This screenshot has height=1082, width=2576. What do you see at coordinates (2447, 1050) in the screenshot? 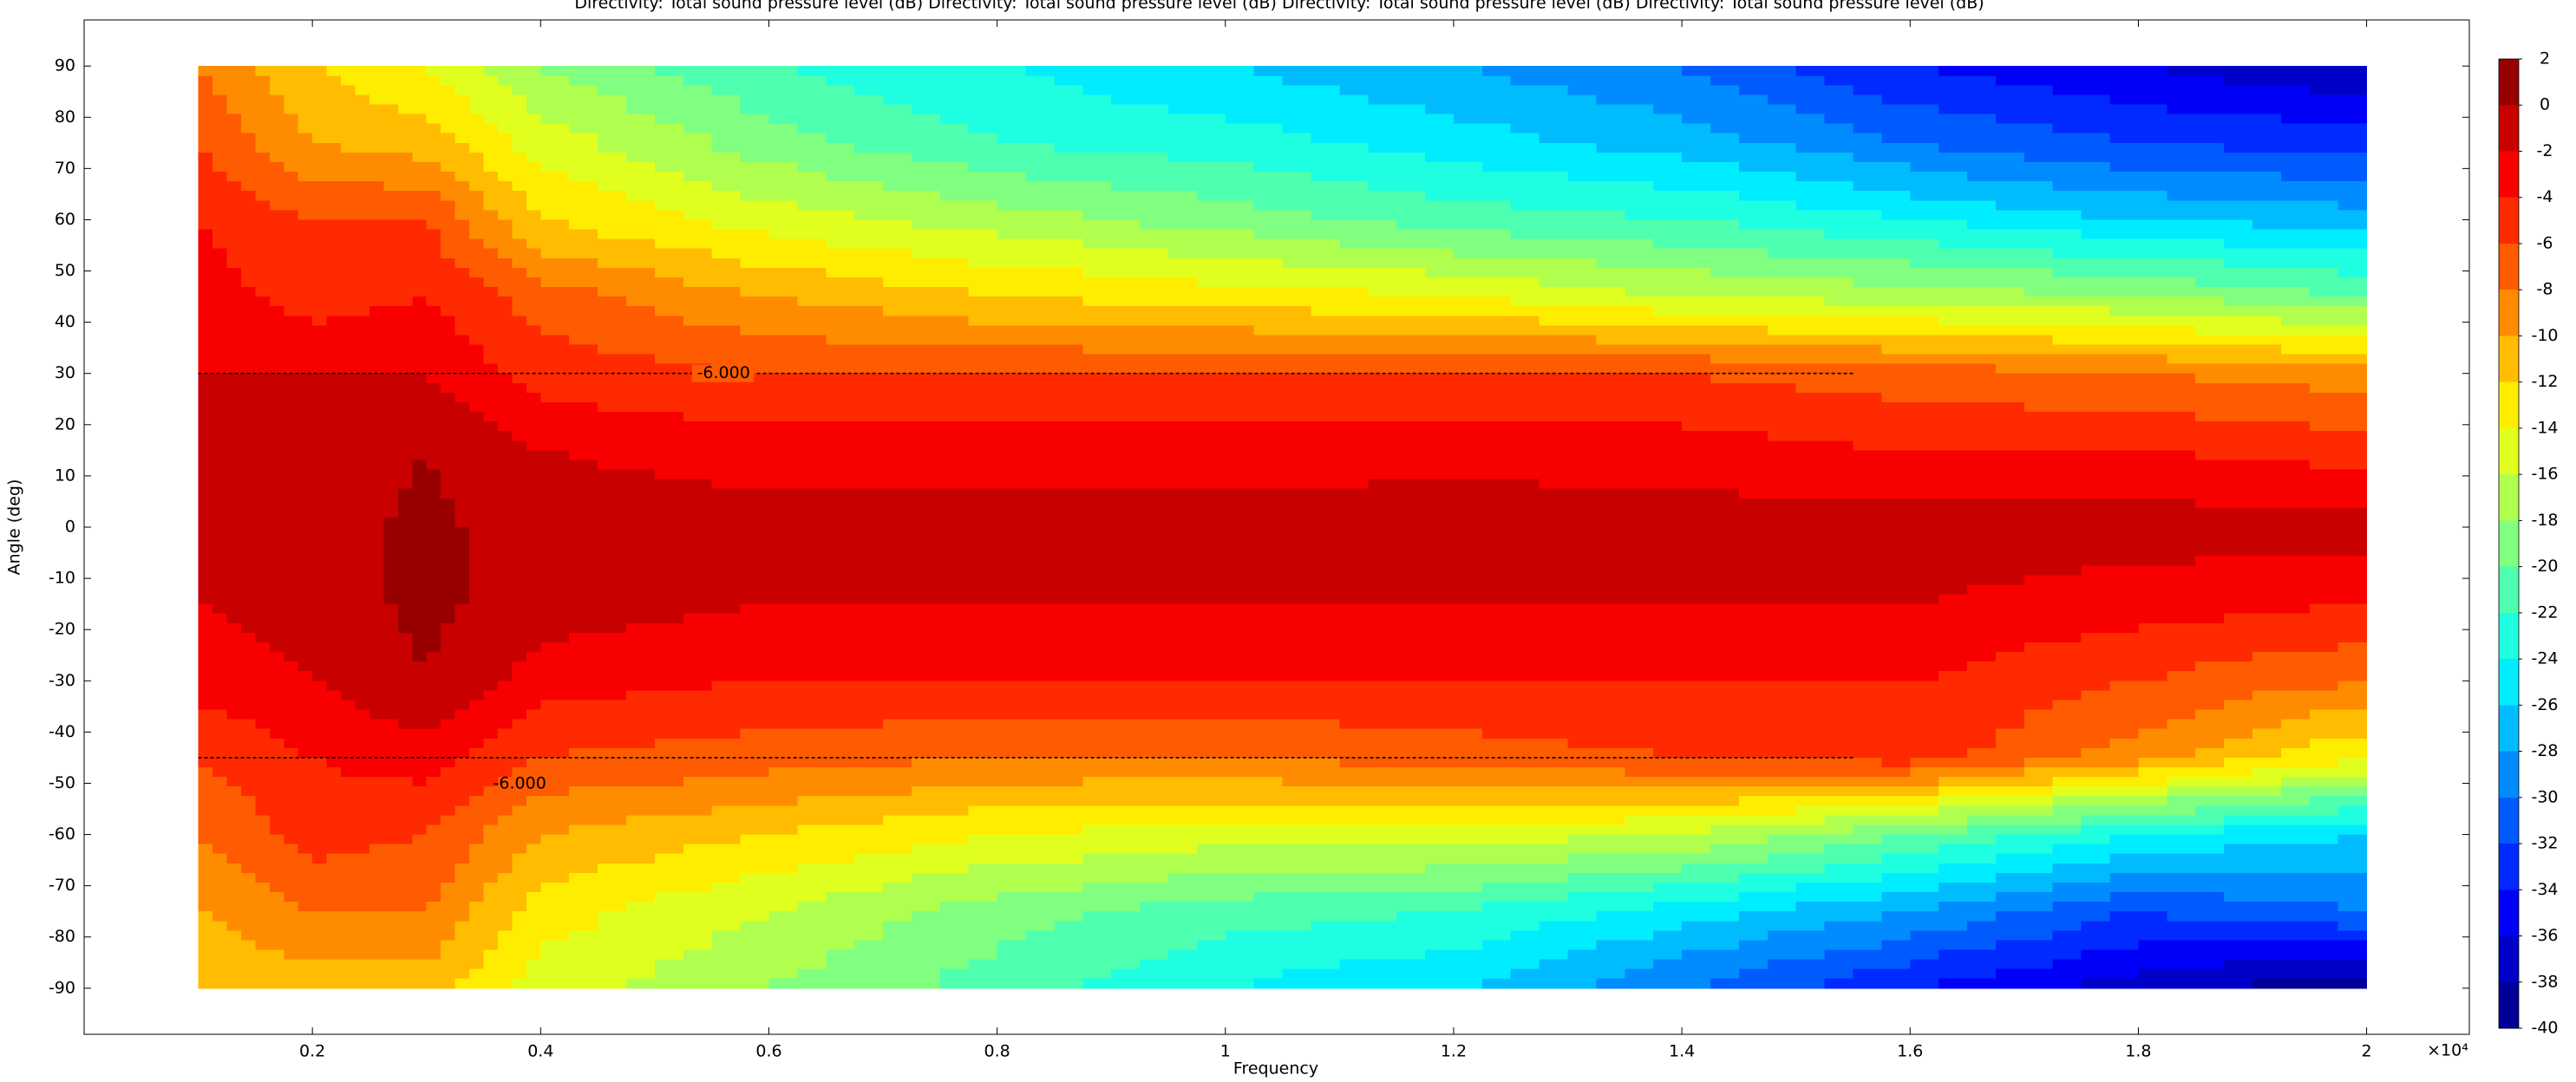
I see `x-exponent-label: ×10⁴` at bounding box center [2447, 1050].